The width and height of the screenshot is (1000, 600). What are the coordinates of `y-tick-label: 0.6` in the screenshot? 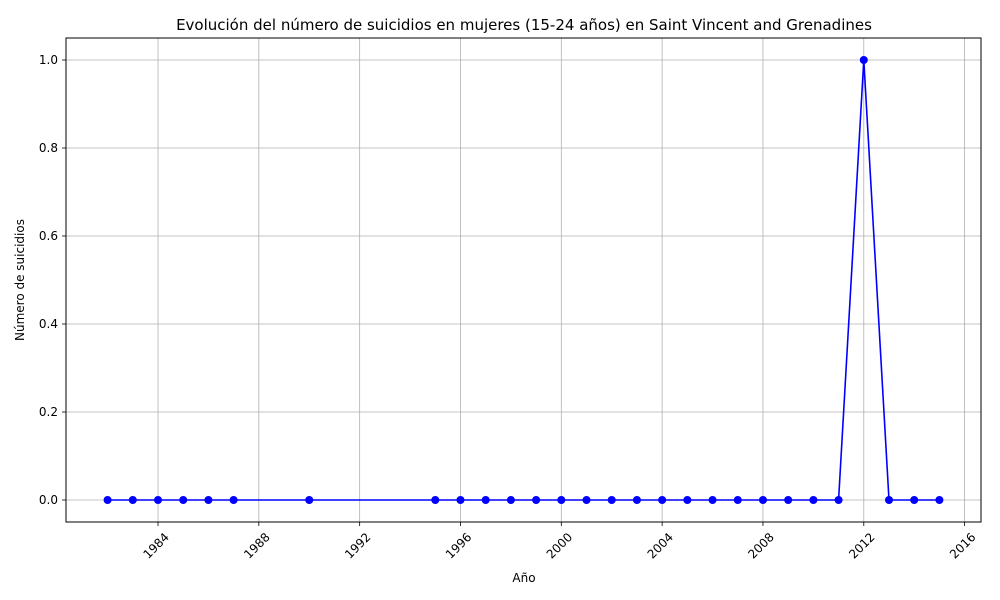 It's located at (48, 236).